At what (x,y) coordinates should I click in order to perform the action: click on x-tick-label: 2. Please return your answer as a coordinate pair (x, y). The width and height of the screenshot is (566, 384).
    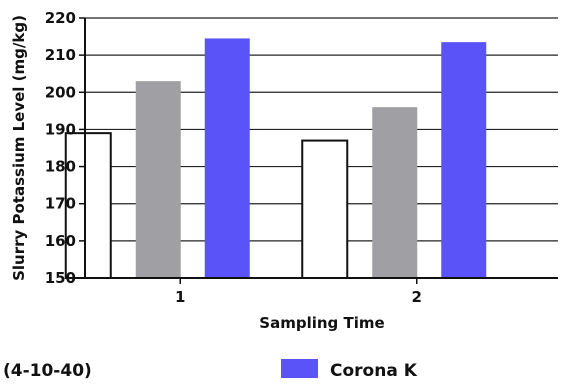
    Looking at the image, I should click on (417, 297).